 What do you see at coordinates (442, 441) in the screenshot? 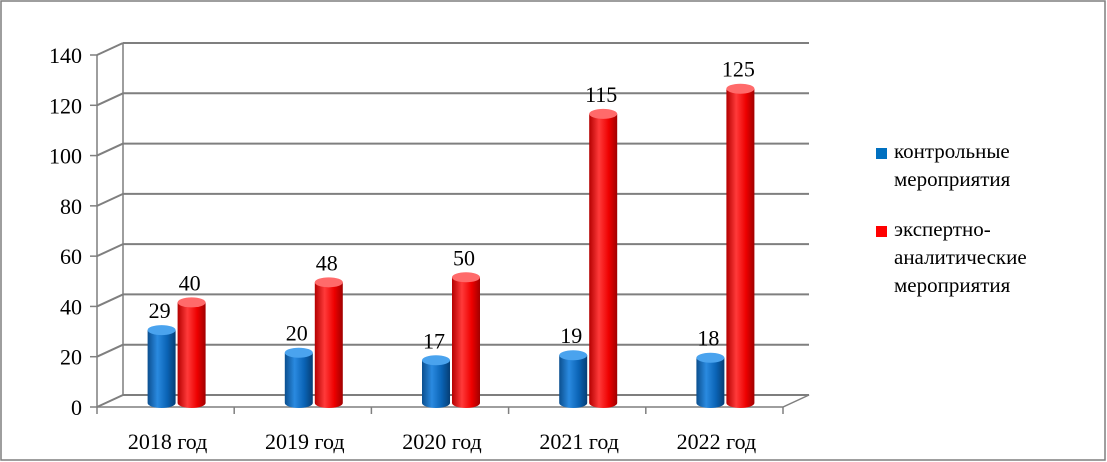
I see `x-tick-label: 2020 год` at bounding box center [442, 441].